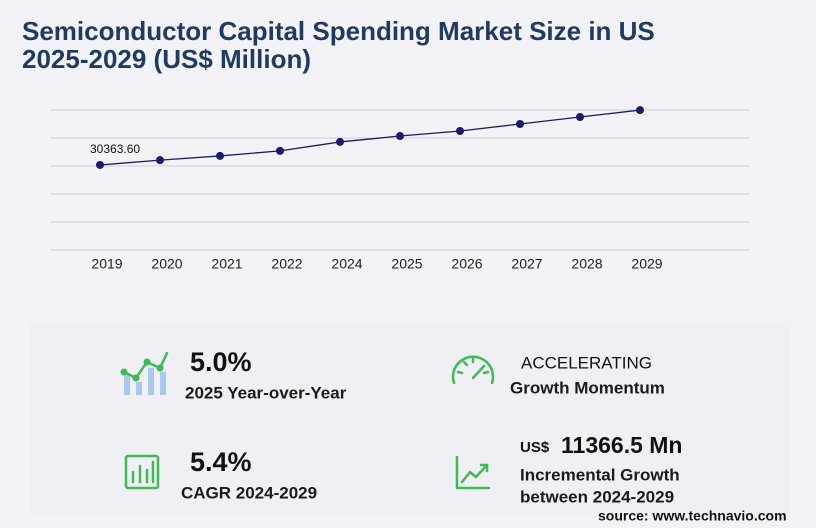 The height and width of the screenshot is (528, 816). I want to click on series-line, so click(370, 137).